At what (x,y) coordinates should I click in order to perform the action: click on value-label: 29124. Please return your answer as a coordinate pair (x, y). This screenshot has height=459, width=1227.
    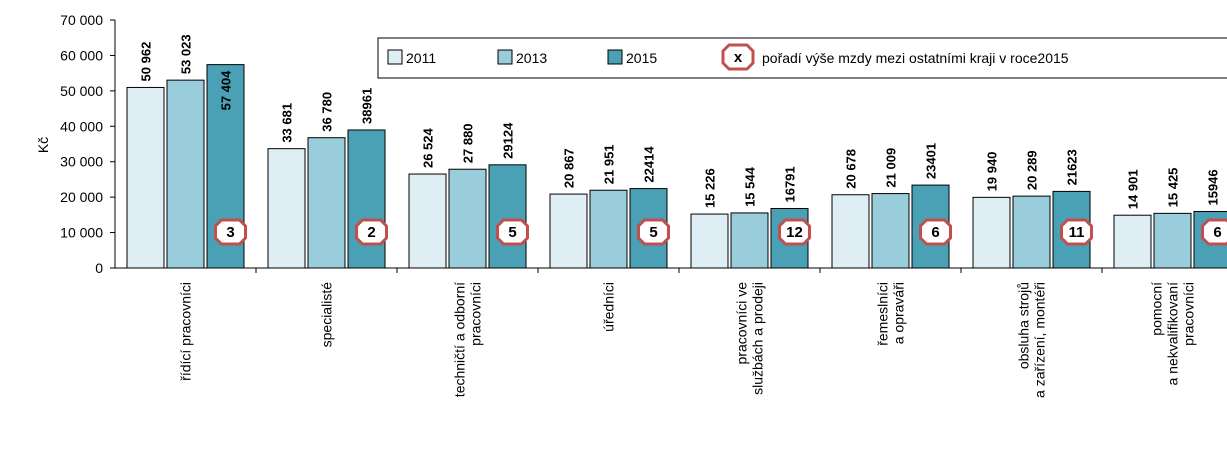
    Looking at the image, I should click on (508, 140).